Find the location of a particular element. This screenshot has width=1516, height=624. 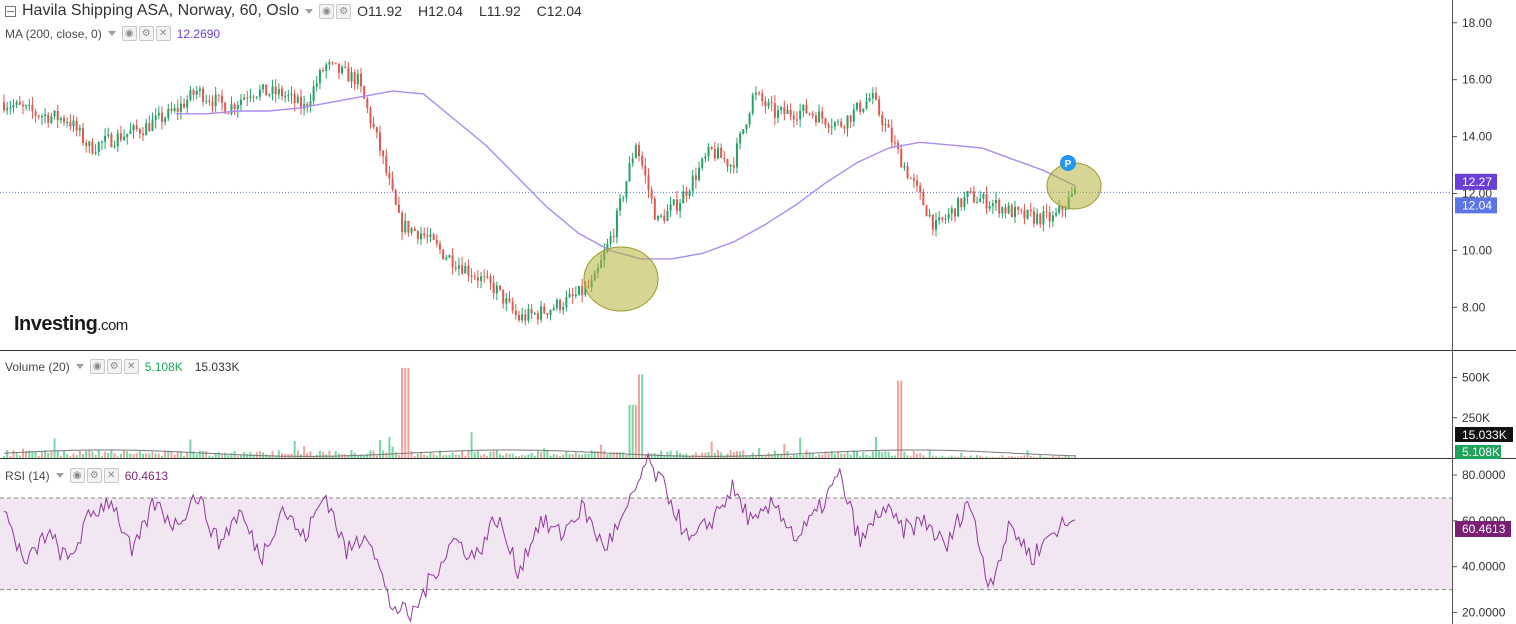

collapse-icon is located at coordinates (10, 11).